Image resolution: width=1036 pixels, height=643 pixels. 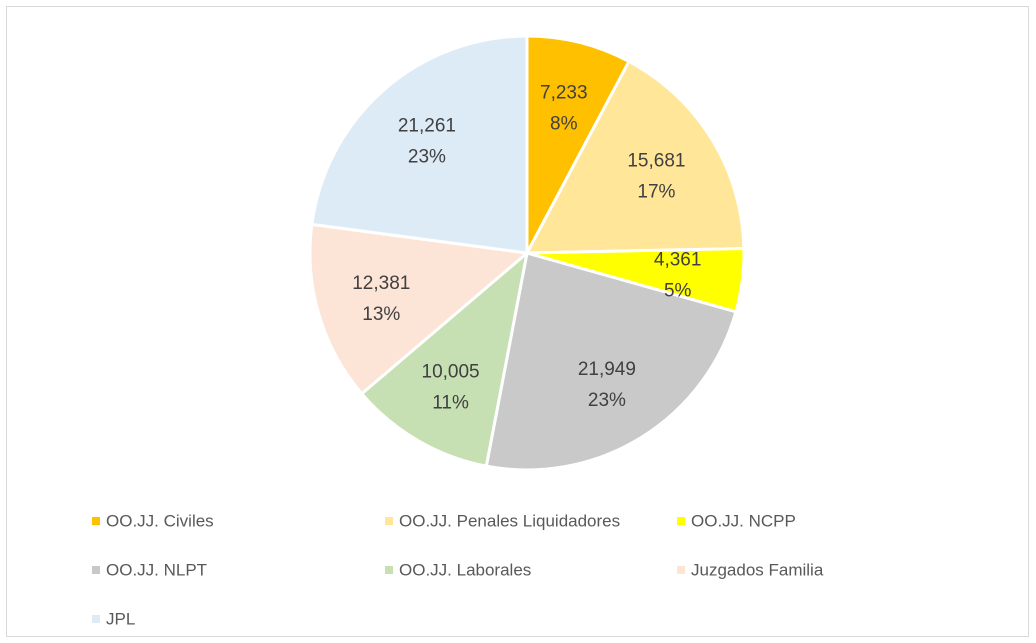 I want to click on percent-label: 8%, so click(x=564, y=124).